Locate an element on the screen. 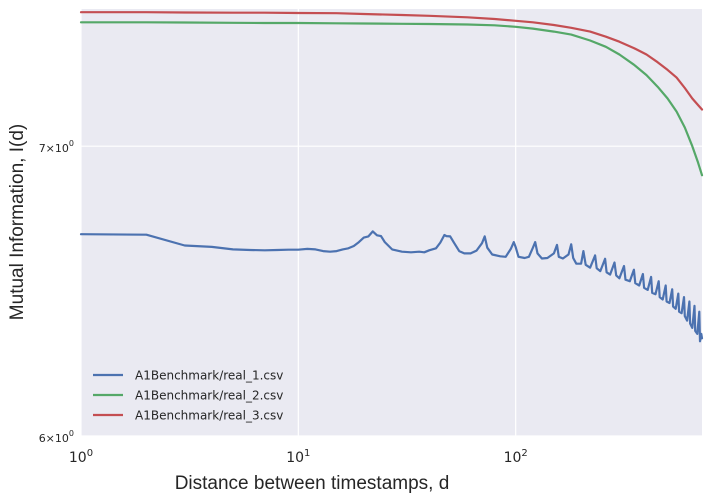 The width and height of the screenshot is (712, 501). x-tick-label: 101 is located at coordinates (298, 457).